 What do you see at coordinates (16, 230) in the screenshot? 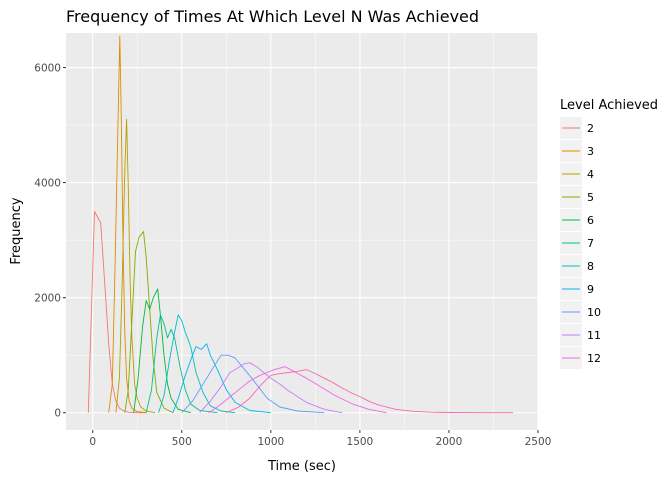
I see `y-axis-title: Frequency` at bounding box center [16, 230].